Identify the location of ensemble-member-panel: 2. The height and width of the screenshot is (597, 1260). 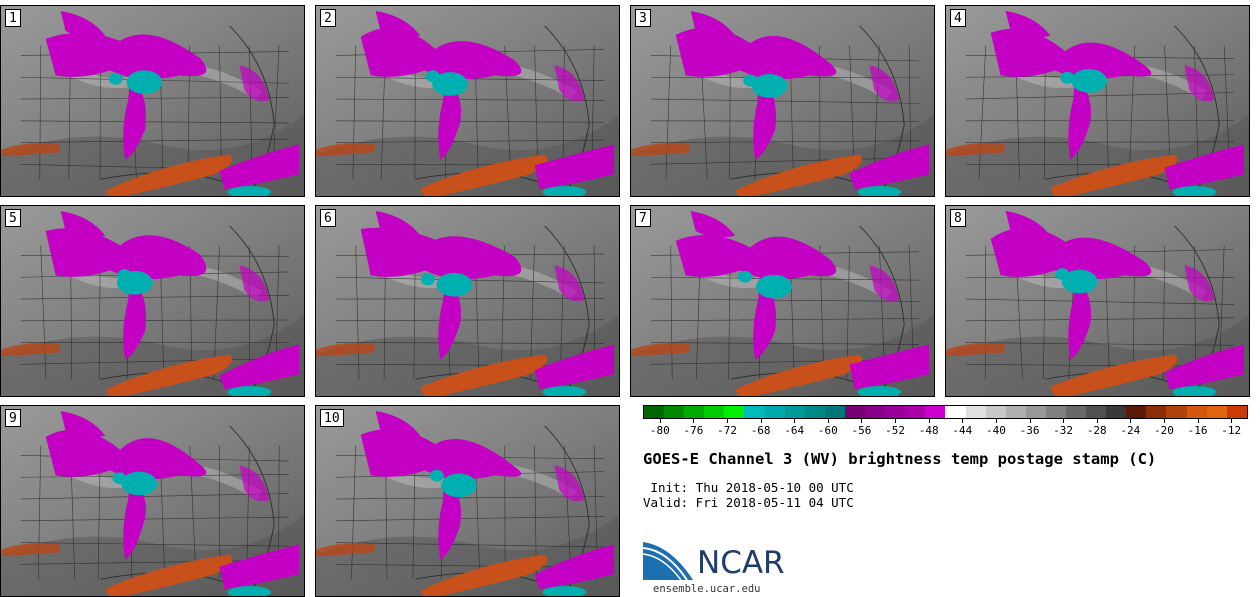
(467, 101).